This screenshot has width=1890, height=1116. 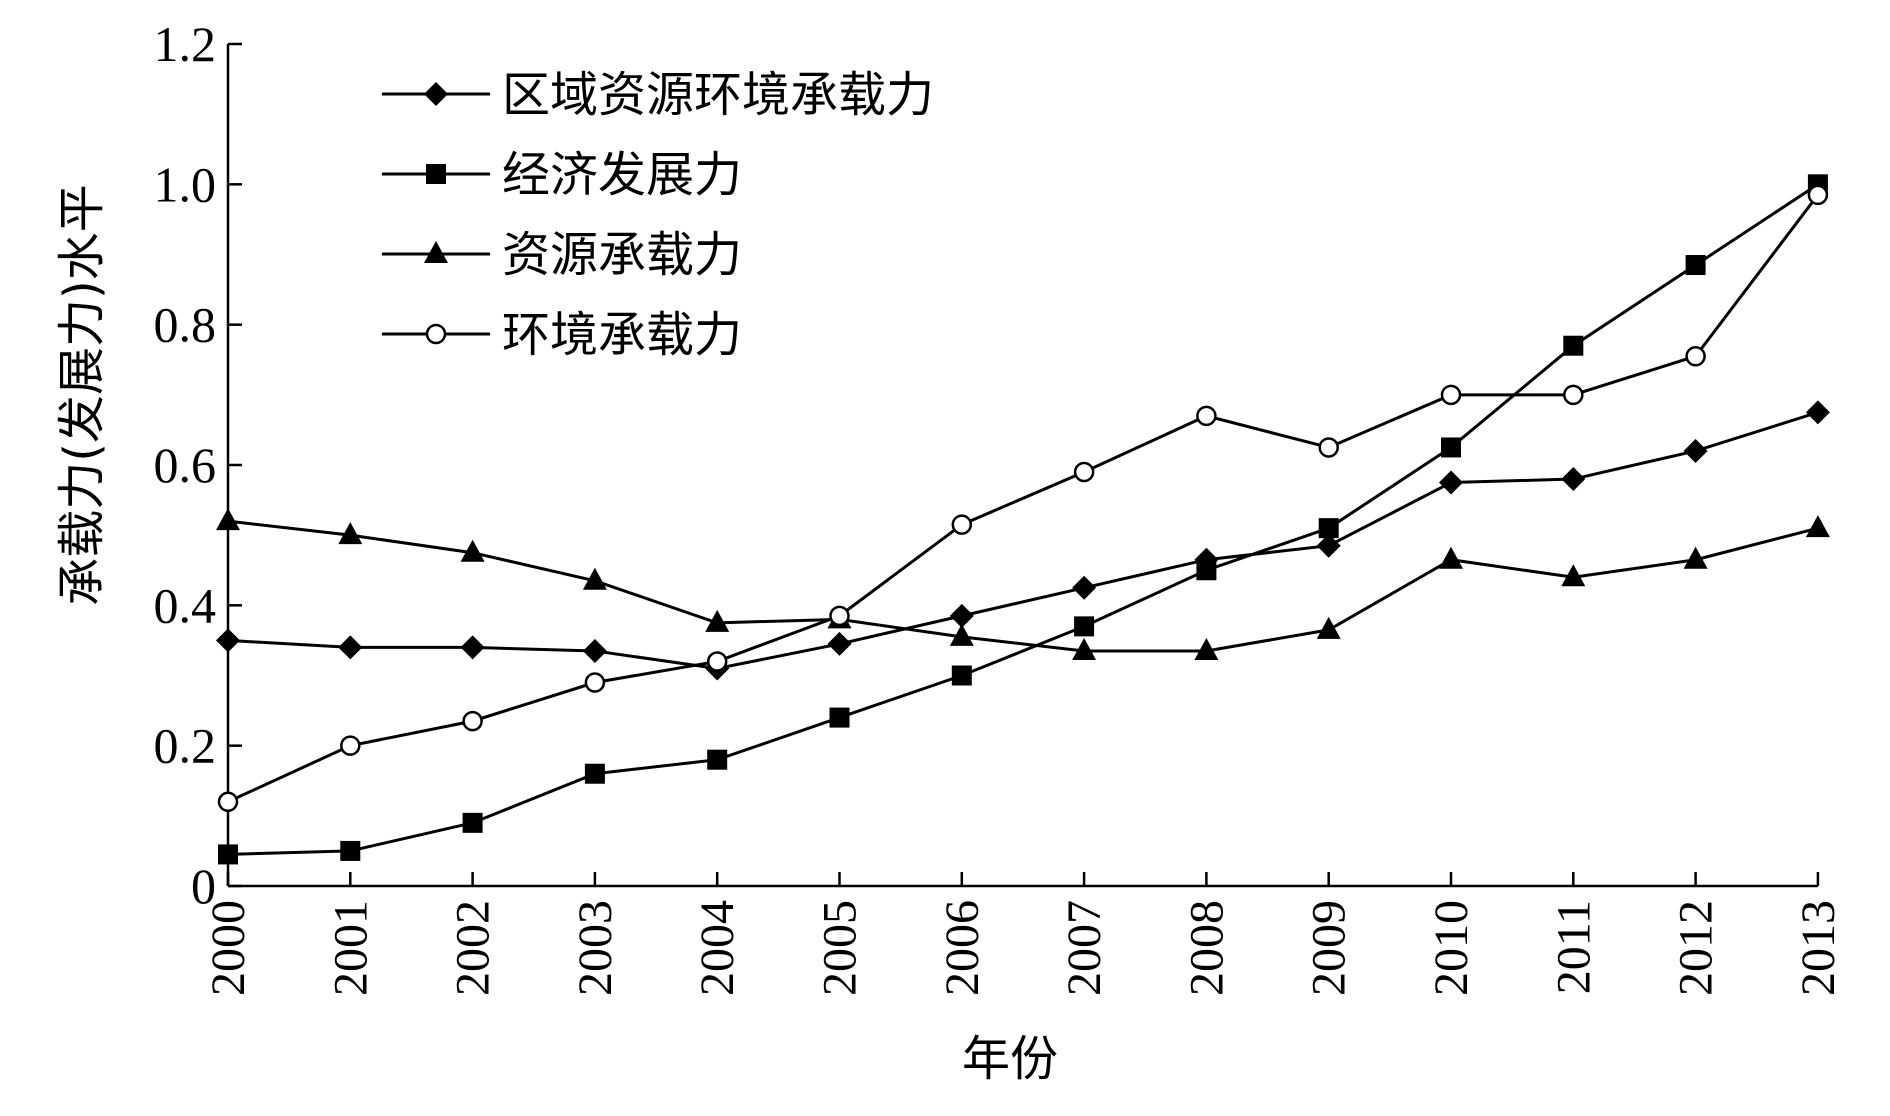 What do you see at coordinates (82, 394) in the screenshot?
I see `y-axis-title: 承载力(发展力)水平` at bounding box center [82, 394].